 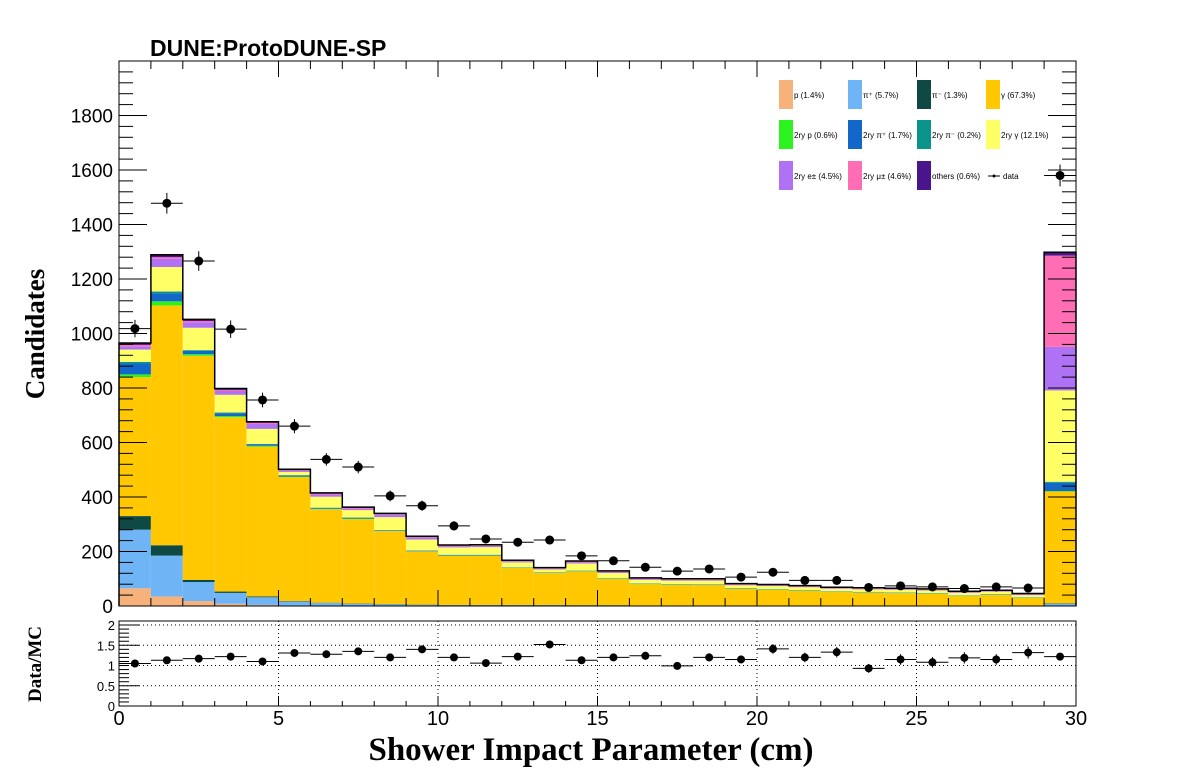 What do you see at coordinates (887, 176) in the screenshot?
I see `legend-label-9: 2ry μ± (4.6%)` at bounding box center [887, 176].